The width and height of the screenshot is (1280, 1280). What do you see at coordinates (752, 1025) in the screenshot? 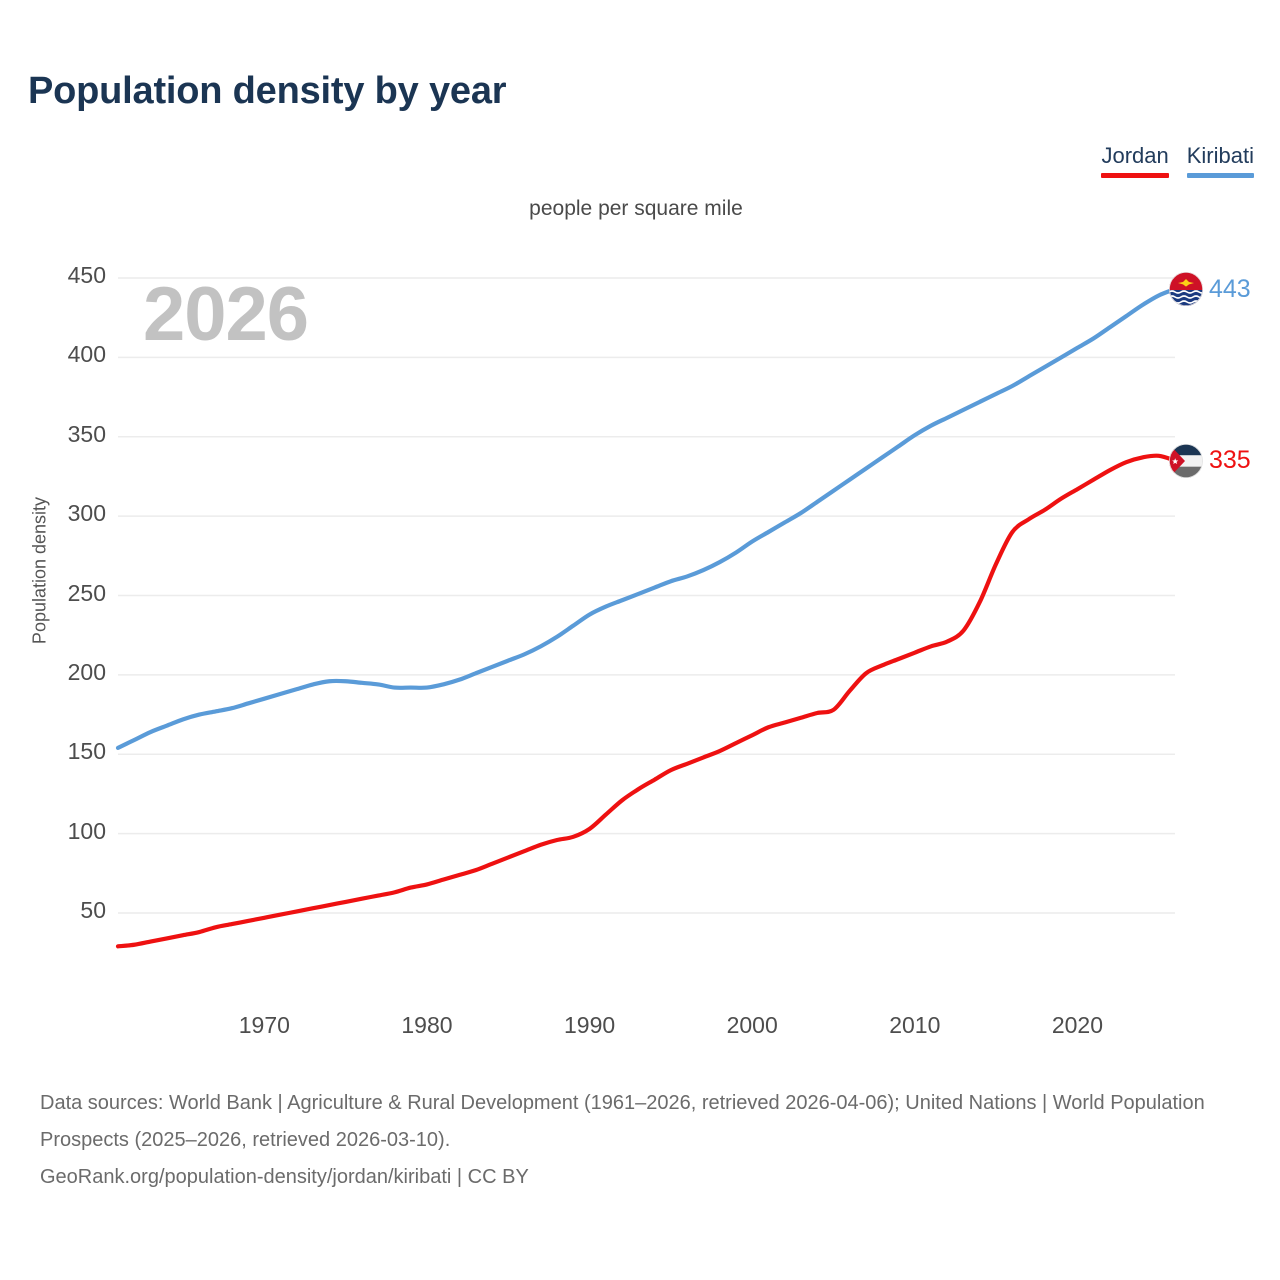
I see `x-axis-tick-label: 2000` at bounding box center [752, 1025].